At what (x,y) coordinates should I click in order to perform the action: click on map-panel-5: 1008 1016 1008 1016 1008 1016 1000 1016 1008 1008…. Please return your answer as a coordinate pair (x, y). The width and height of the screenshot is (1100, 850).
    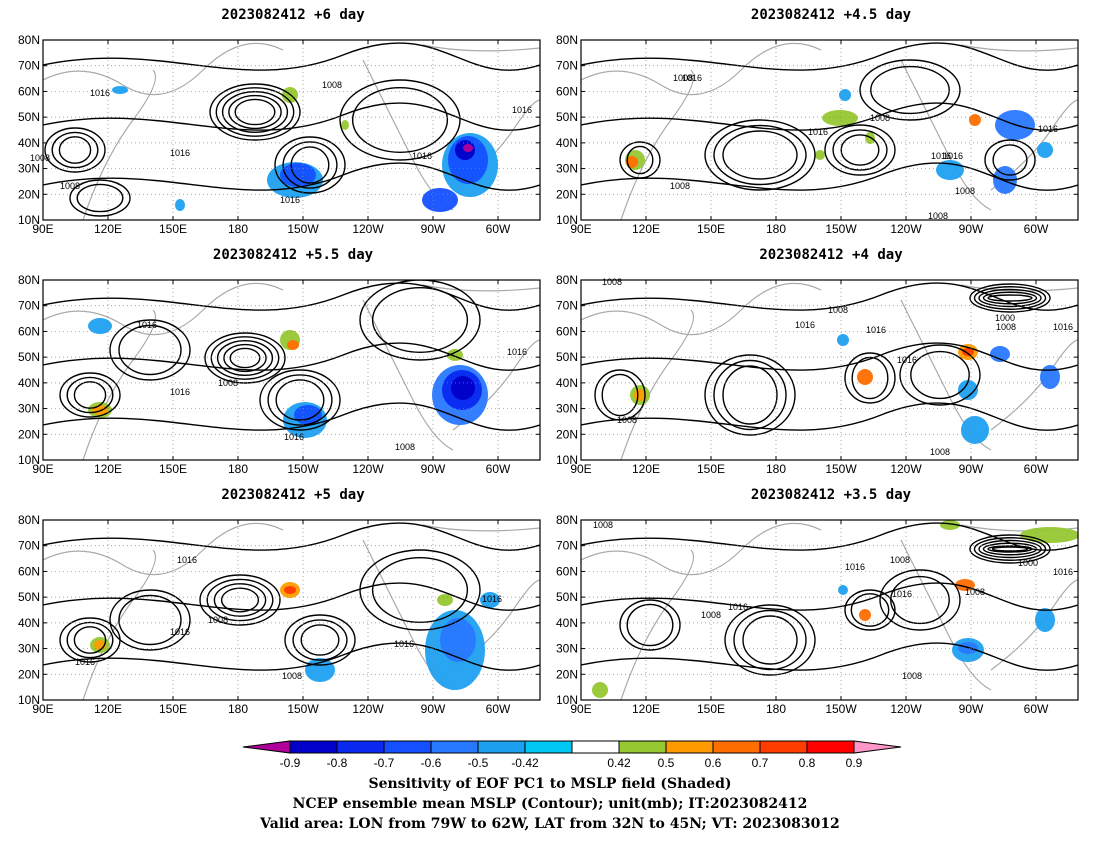
    Looking at the image, I should click on (817, 614).